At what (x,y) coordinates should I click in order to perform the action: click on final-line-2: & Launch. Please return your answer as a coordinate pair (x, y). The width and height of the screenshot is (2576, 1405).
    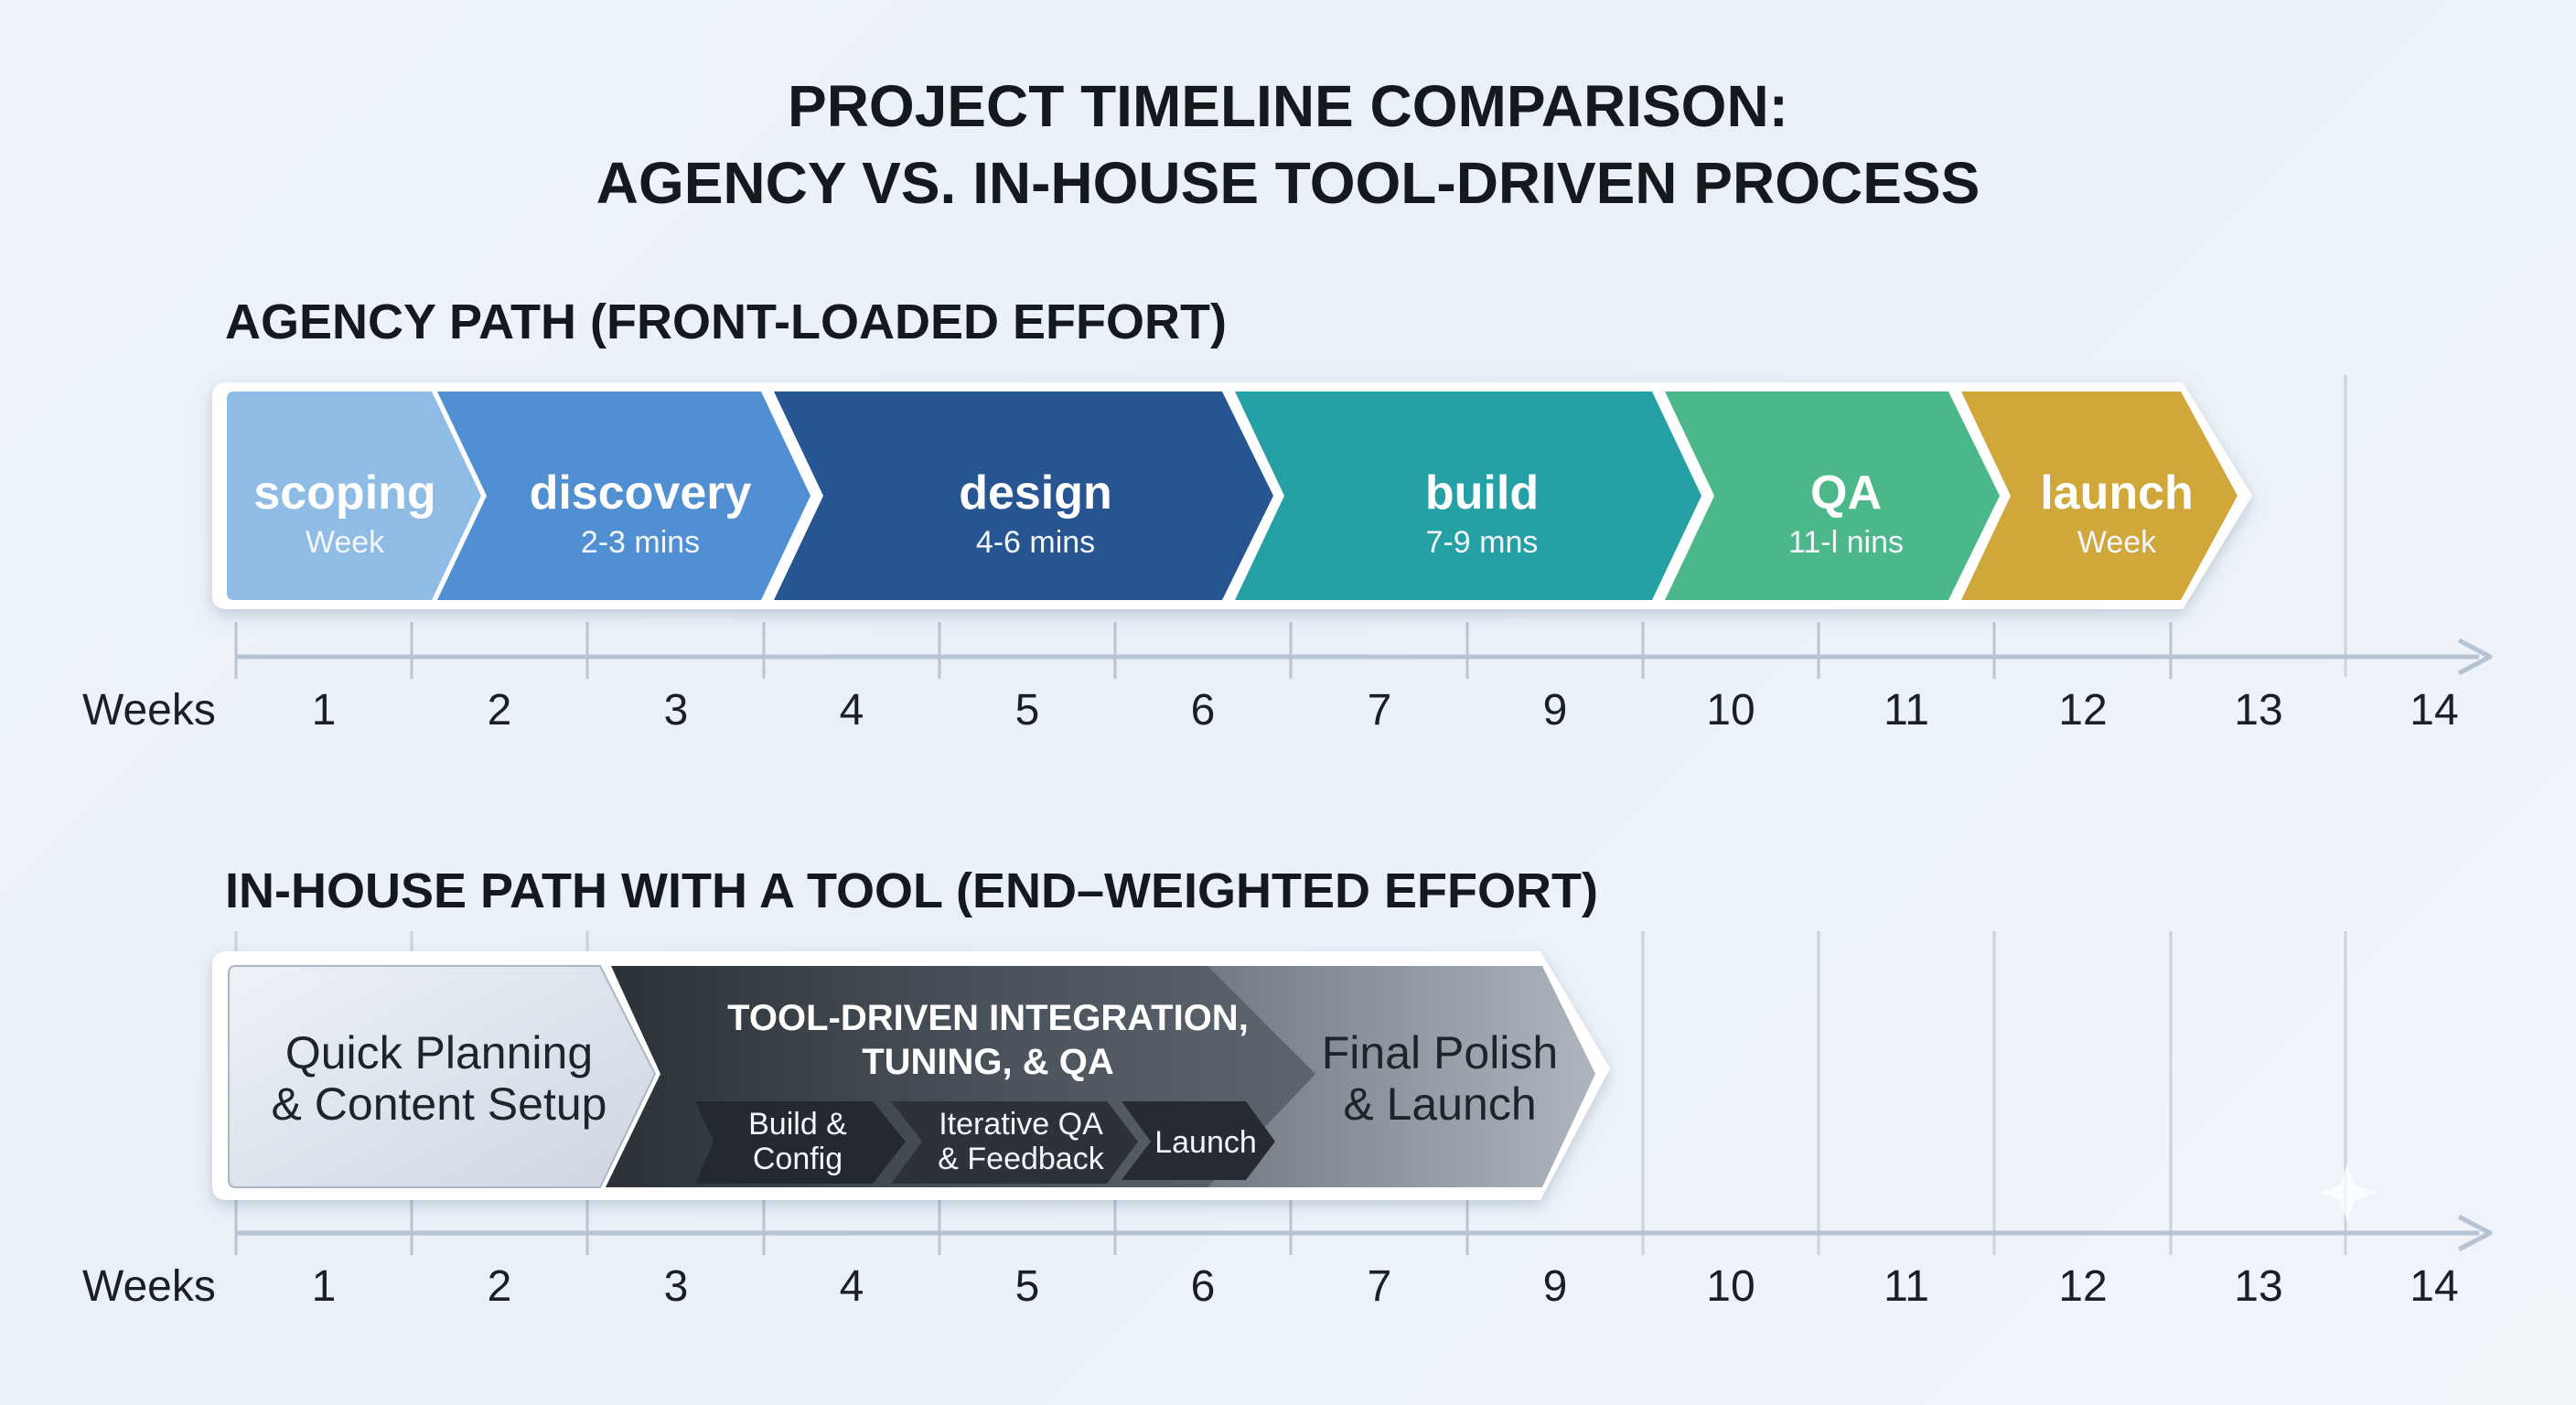
    Looking at the image, I should click on (1439, 1104).